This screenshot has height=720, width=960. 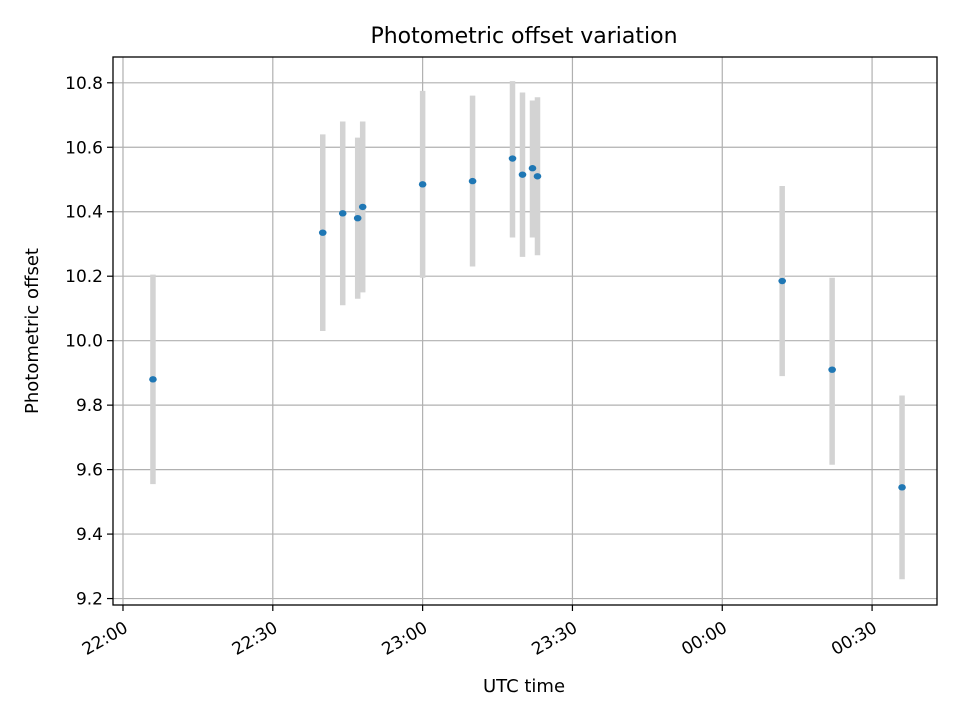 What do you see at coordinates (84, 342) in the screenshot?
I see `y-tick-label: 10.0` at bounding box center [84, 342].